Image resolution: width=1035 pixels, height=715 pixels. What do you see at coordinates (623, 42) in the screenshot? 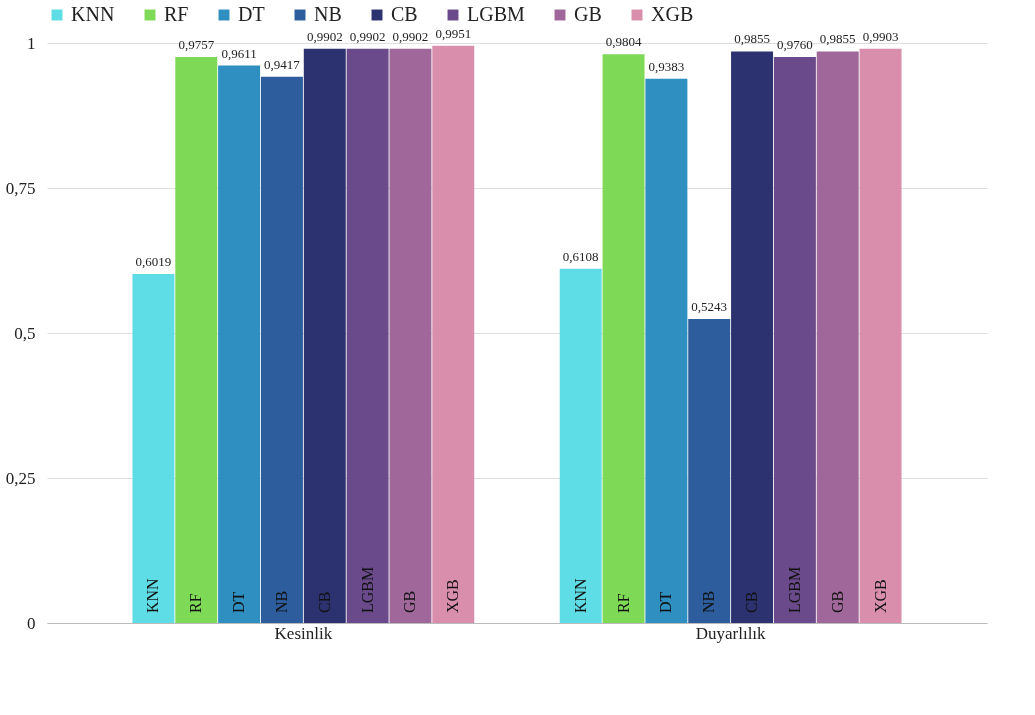
I see `data-label: 0,9804` at bounding box center [623, 42].